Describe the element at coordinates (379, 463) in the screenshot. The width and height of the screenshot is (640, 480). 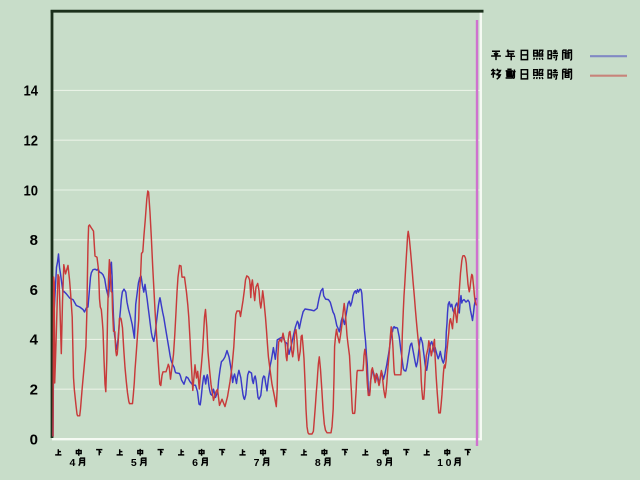
I see `svg-text: 9` at that location.